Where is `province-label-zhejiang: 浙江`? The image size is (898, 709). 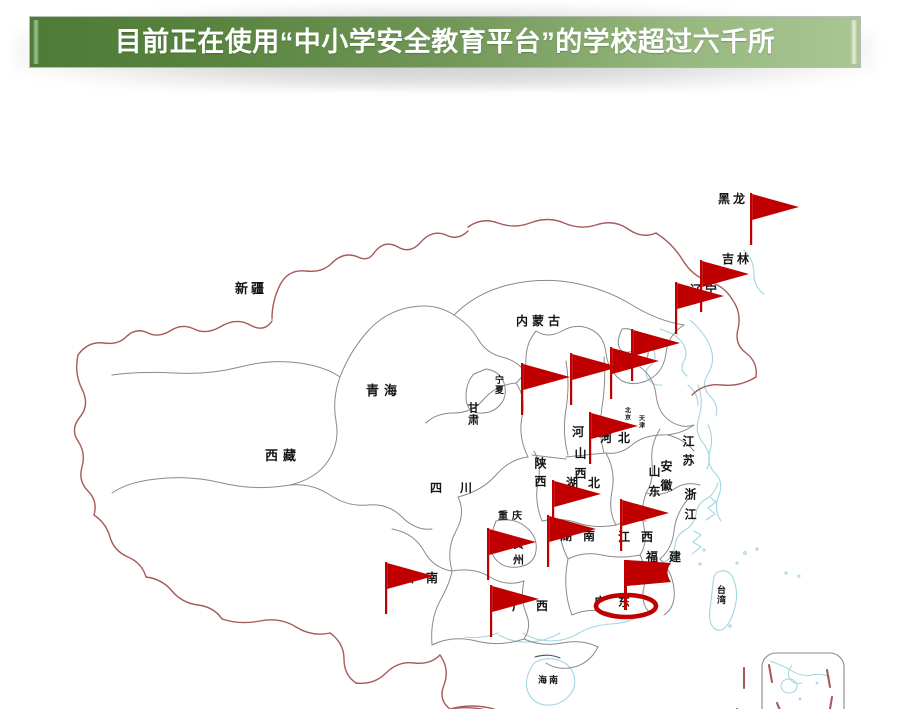
province-label-zhejiang: 浙江 is located at coordinates (690, 507).